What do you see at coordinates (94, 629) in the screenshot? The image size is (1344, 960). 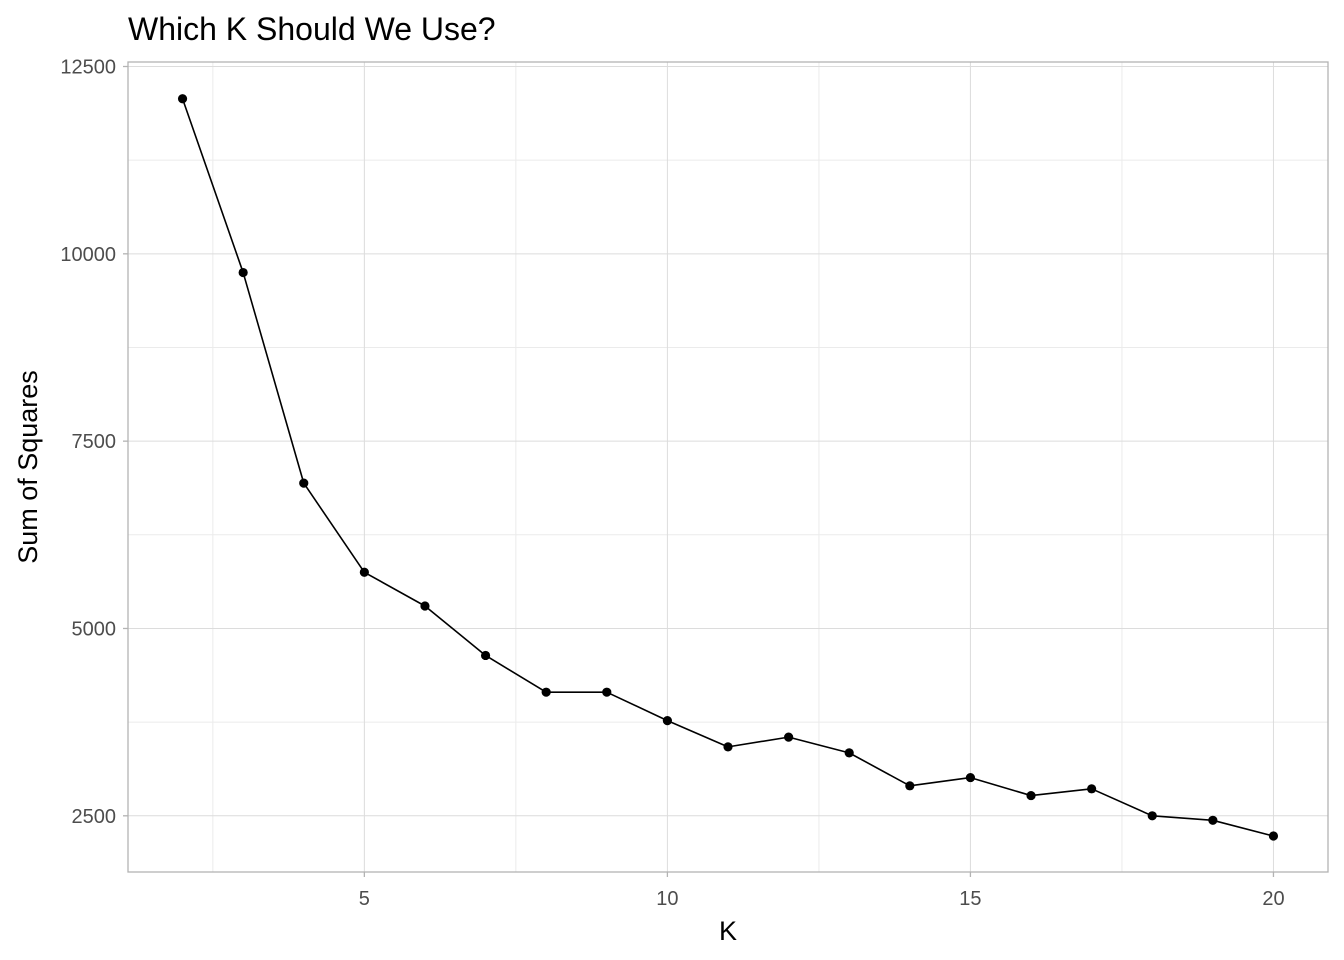 I see `y-tick-label: 5000` at bounding box center [94, 629].